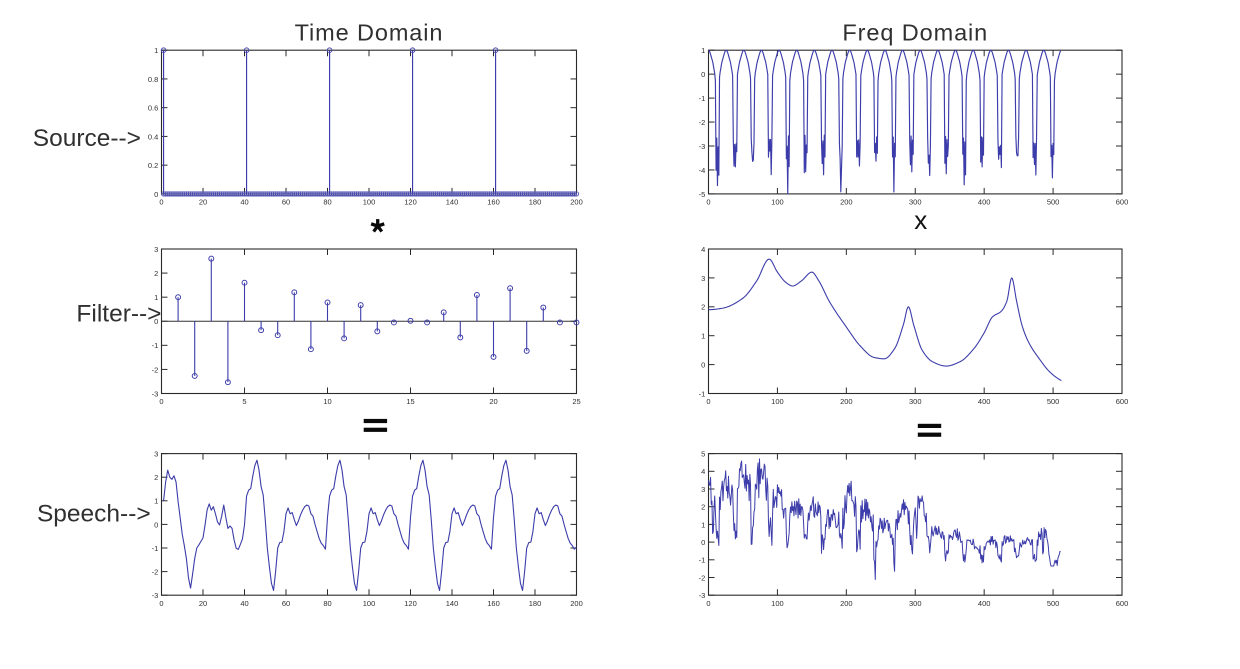 The width and height of the screenshot is (1240, 669). I want to click on svg-text: 0.8, so click(153, 79).